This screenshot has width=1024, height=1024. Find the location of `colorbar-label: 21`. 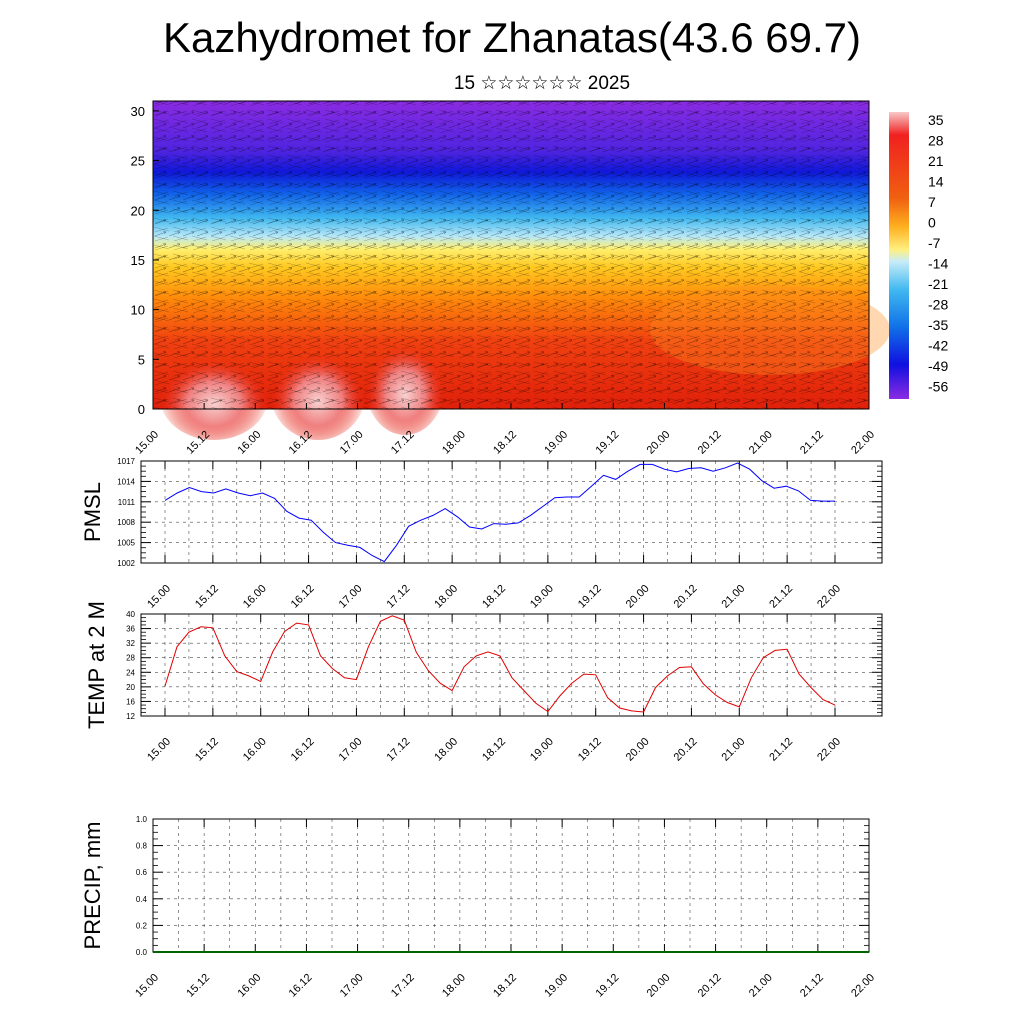

colorbar-label: 21 is located at coordinates (936, 161).